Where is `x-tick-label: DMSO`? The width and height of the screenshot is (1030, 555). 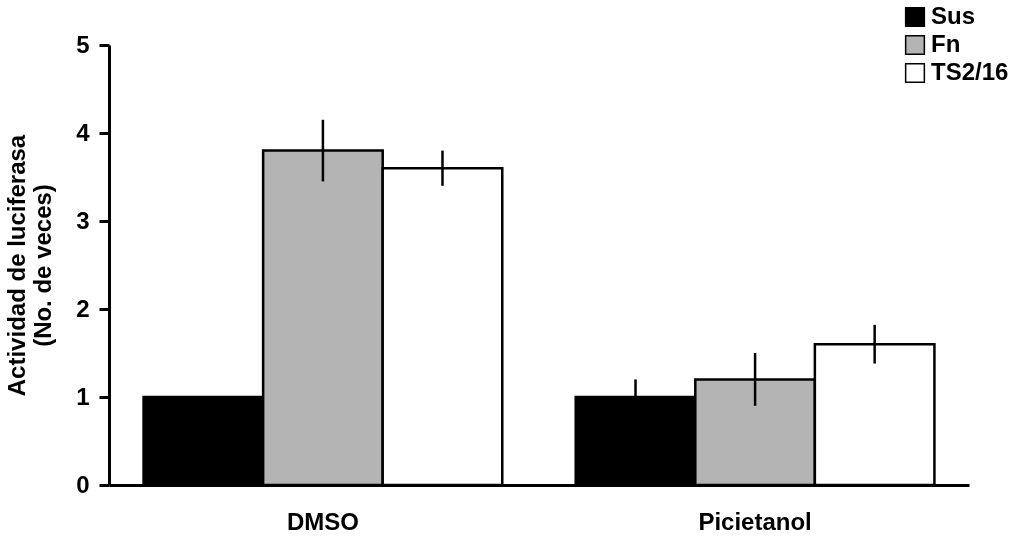 x-tick-label: DMSO is located at coordinates (322, 521).